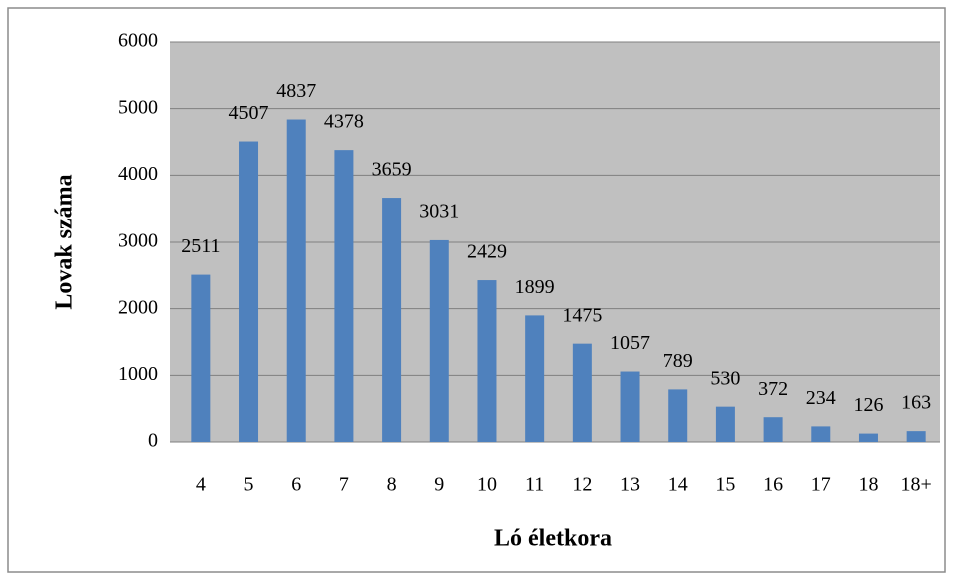 The image size is (954, 580). I want to click on data-label: 2429, so click(487, 252).